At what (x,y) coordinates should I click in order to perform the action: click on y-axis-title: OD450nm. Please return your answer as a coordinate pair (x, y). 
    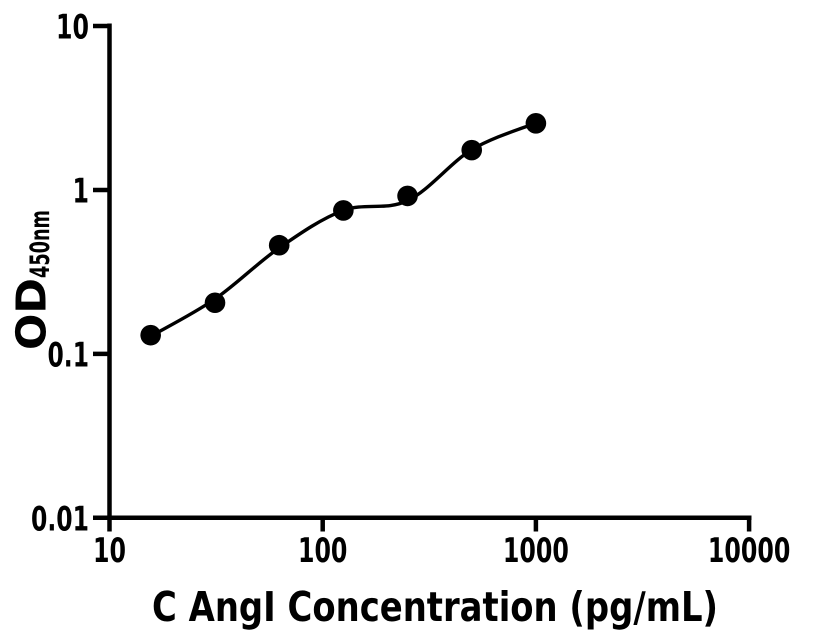
    Looking at the image, I should click on (32, 280).